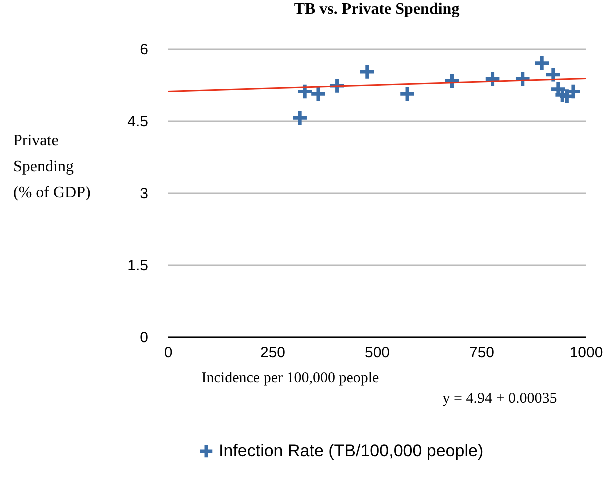 This screenshot has height=497, width=614. I want to click on x-tick-label: 1000, so click(587, 353).